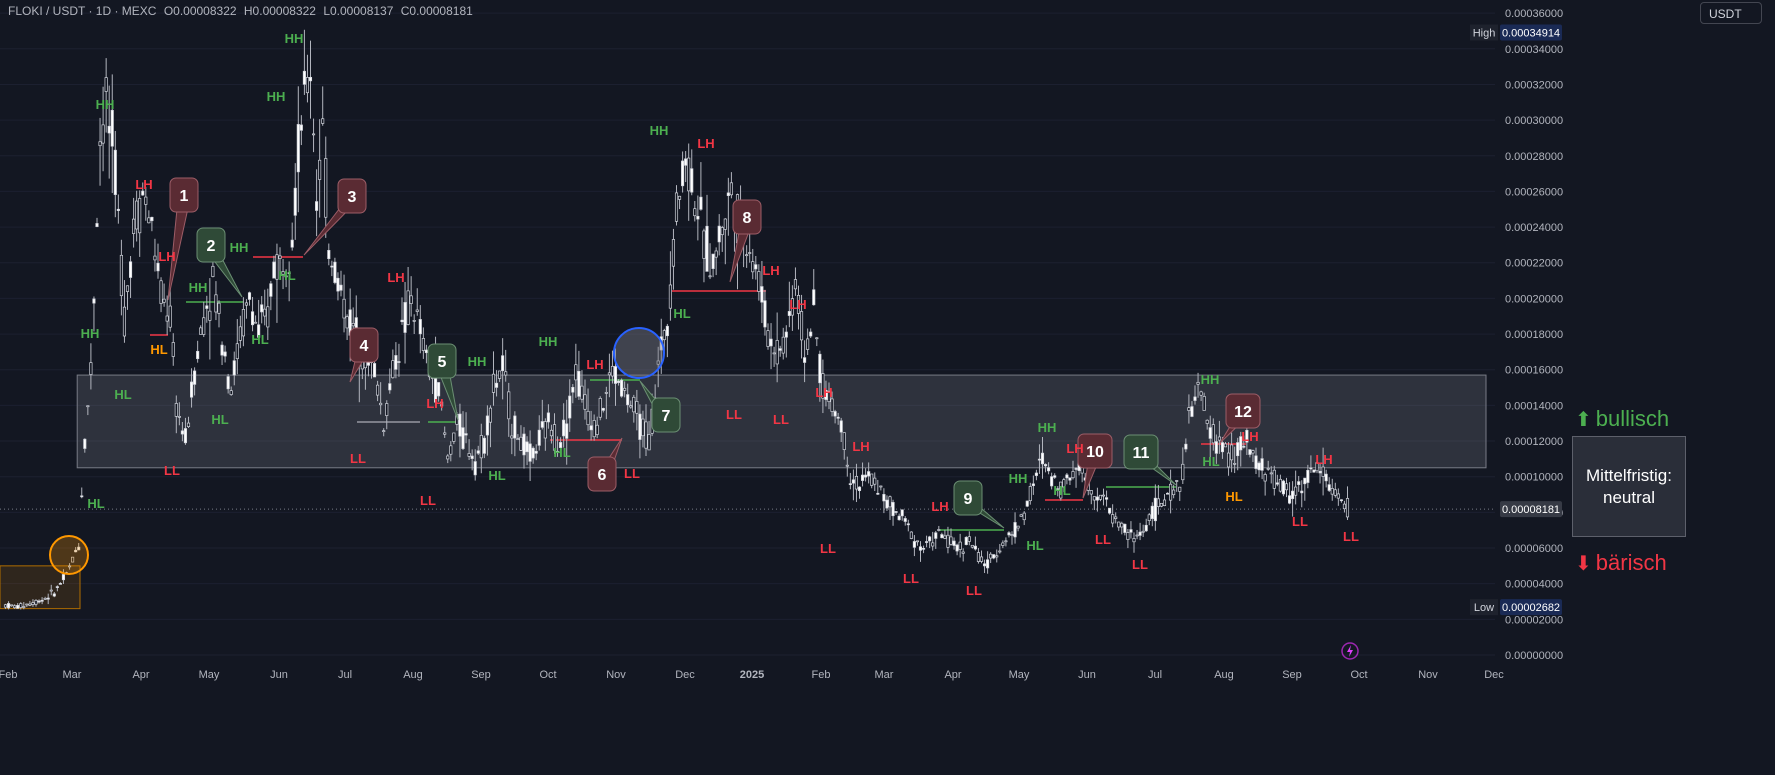  Describe the element at coordinates (481, 675) in the screenshot. I see `time-tick: Sep` at that location.